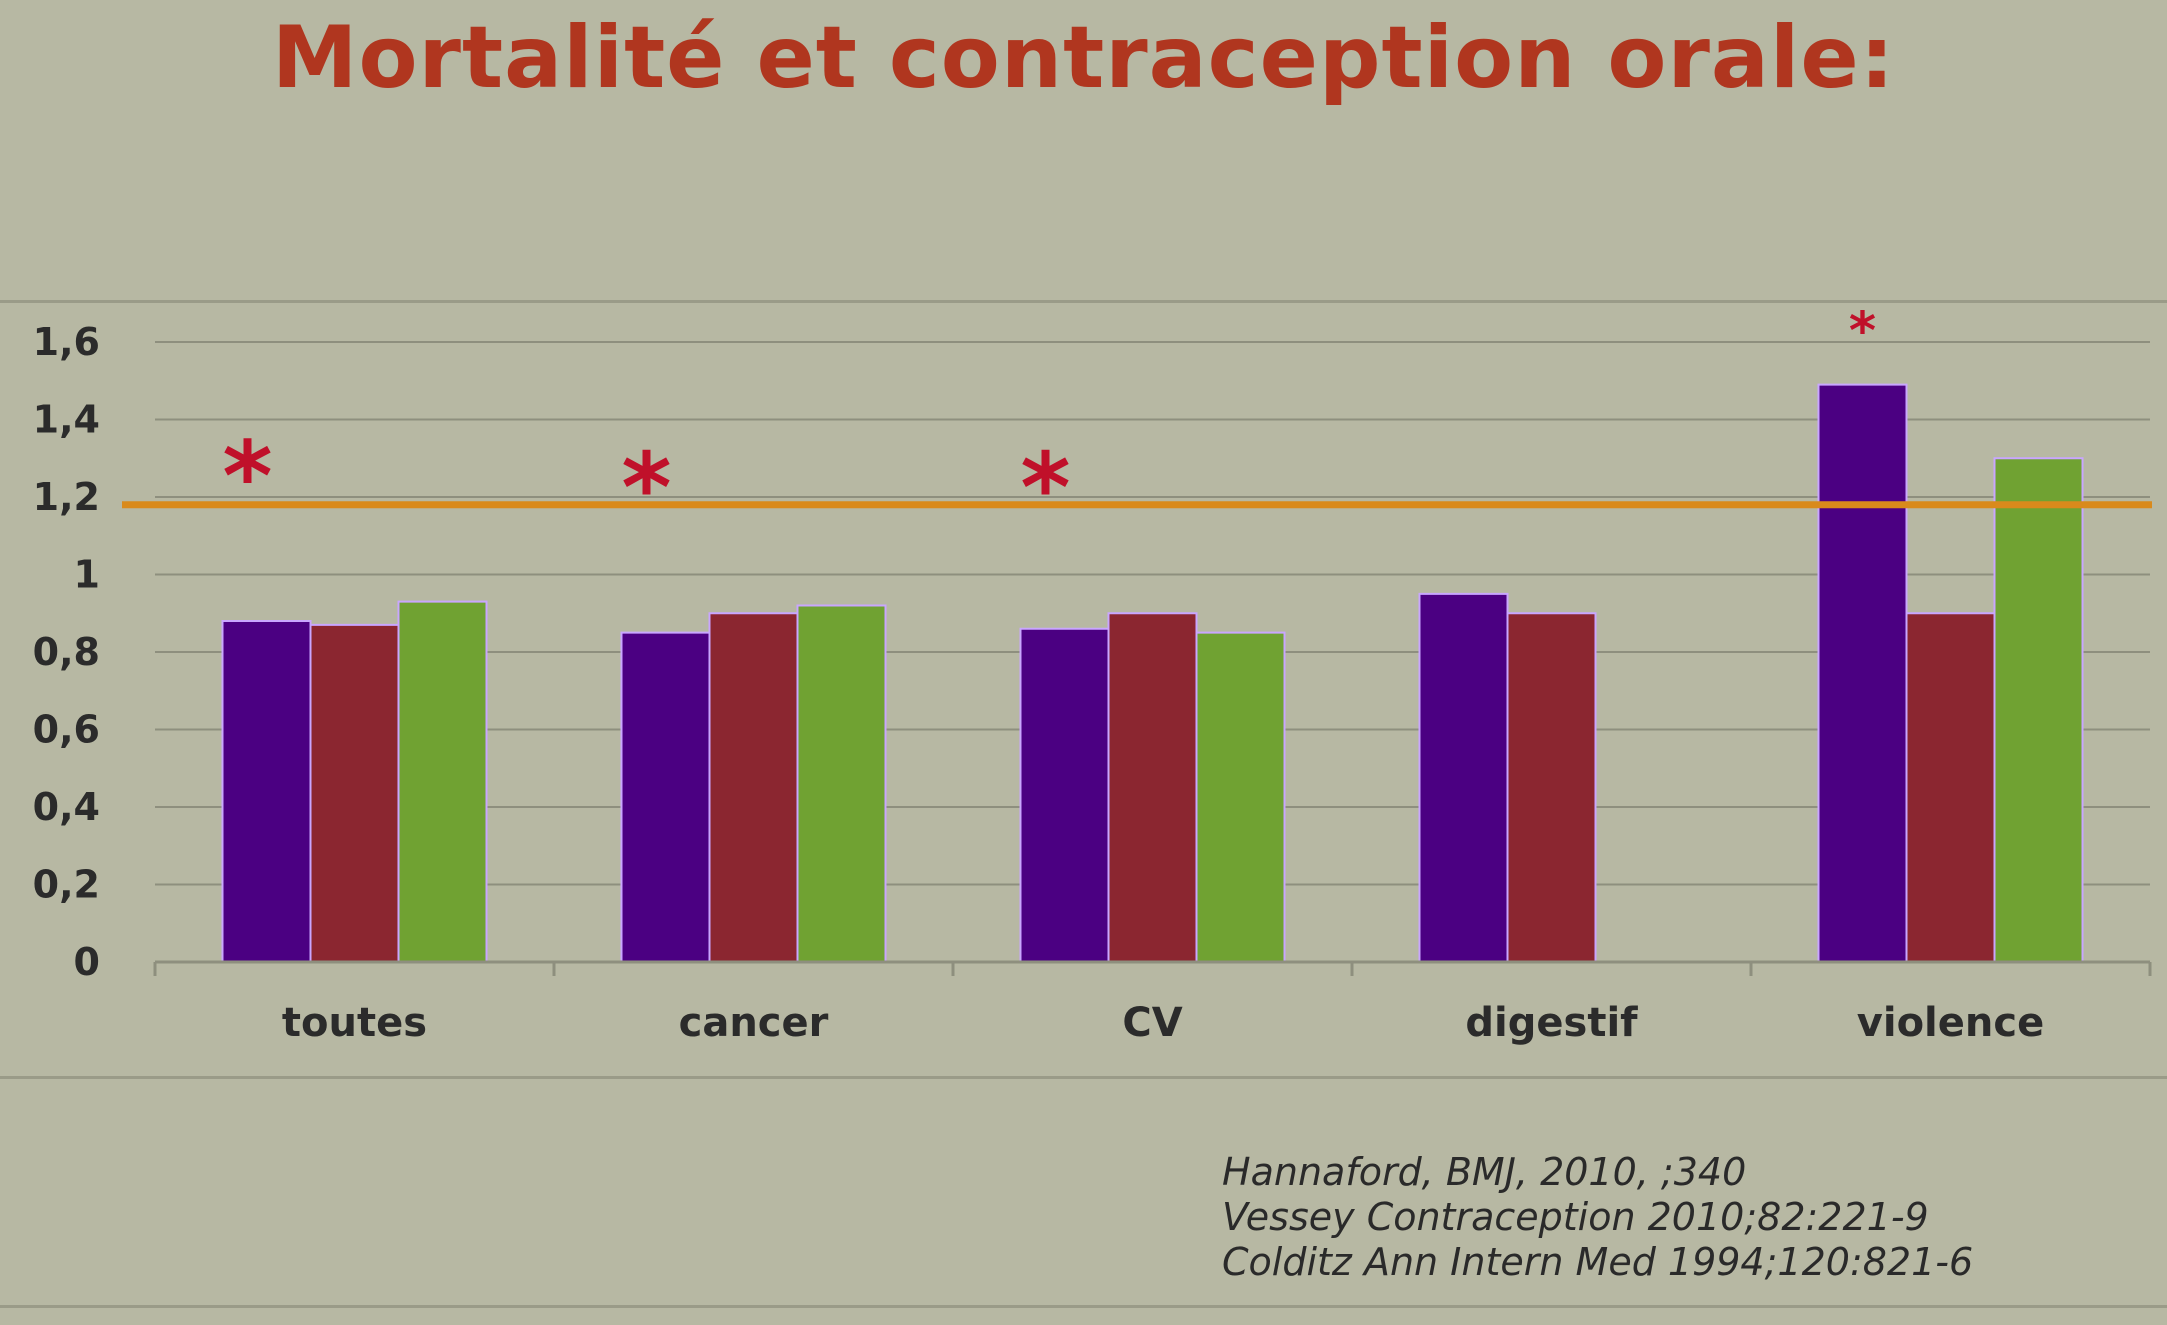 This screenshot has height=1325, width=2167. I want to click on x-tick-label: toutes, so click(354, 1023).